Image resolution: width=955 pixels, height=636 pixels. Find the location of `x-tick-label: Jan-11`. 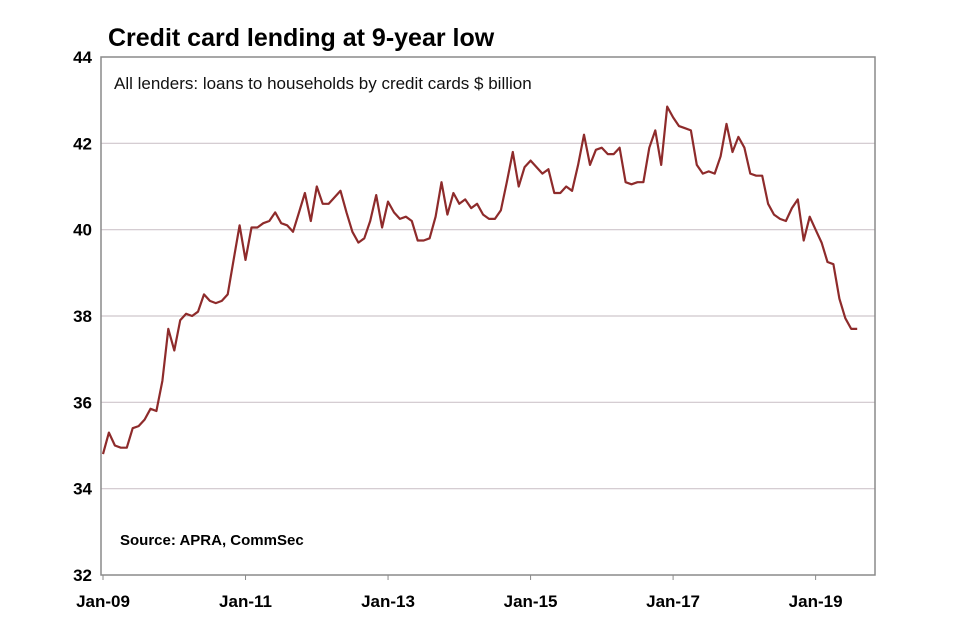

x-tick-label: Jan-11 is located at coordinates (245, 601).